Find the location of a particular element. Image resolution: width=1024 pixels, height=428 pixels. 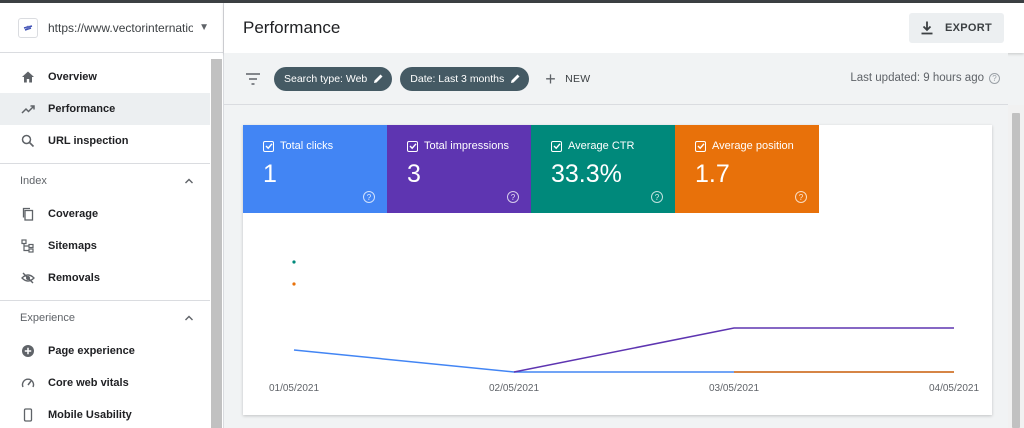

section-index-header: Index is located at coordinates (105, 181).